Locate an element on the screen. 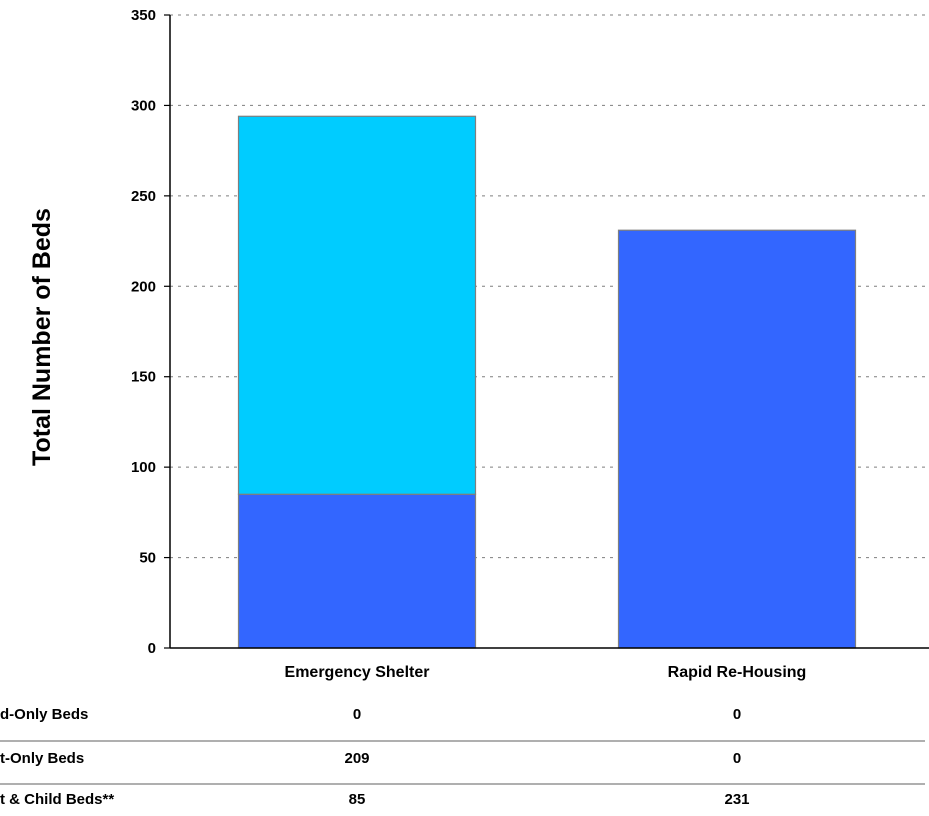 This screenshot has width=929, height=816. table-row-label: t-Only Beds is located at coordinates (42, 758).